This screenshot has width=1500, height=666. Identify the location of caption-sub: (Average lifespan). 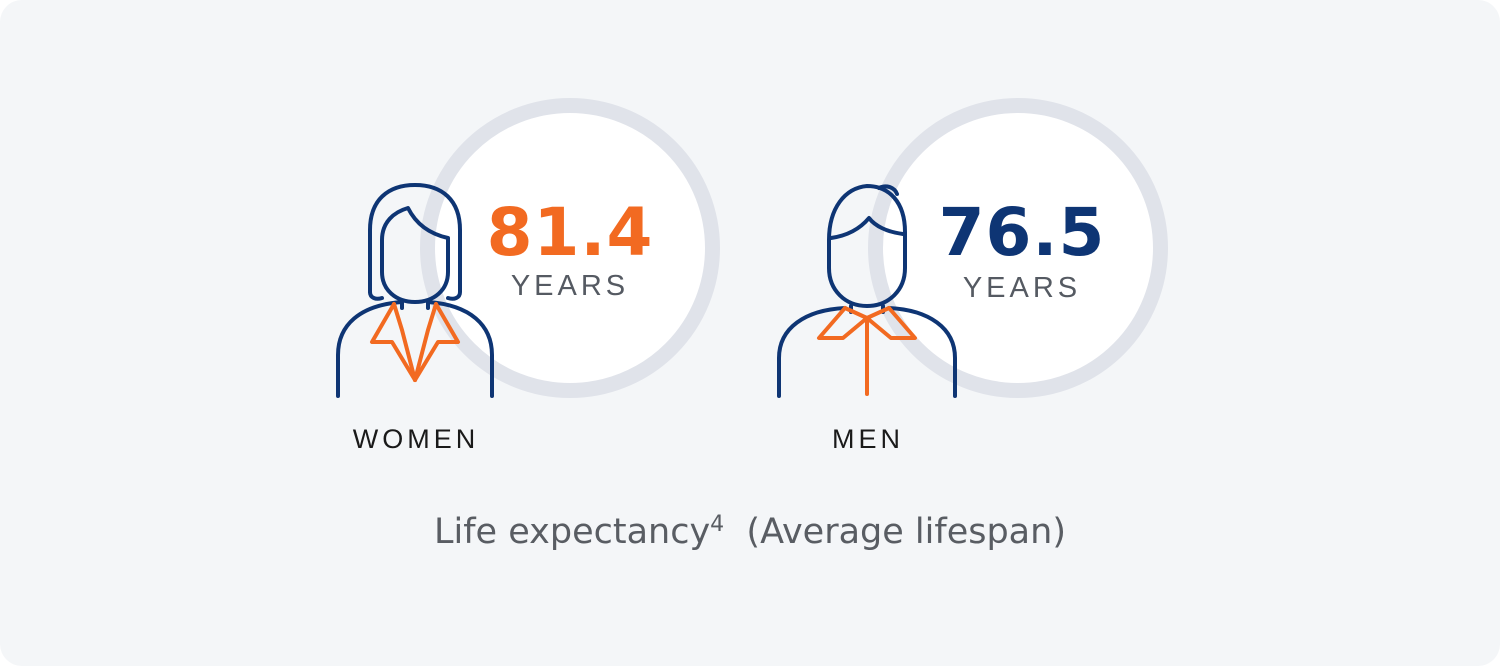
(906, 532).